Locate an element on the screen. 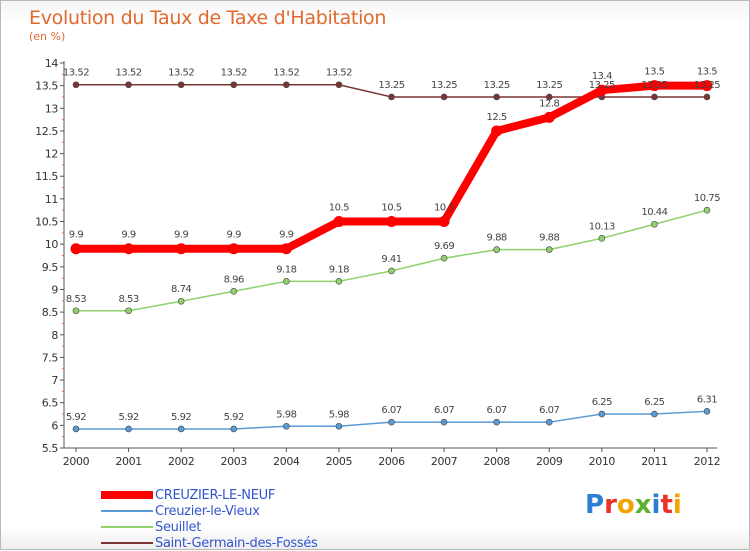 This screenshot has width=750, height=551. proxiti-logo: Proxiti is located at coordinates (633, 505).